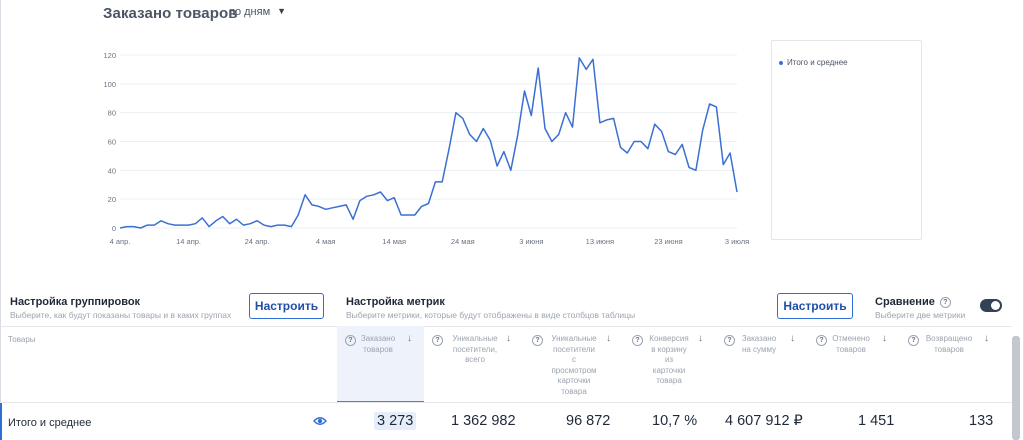 The image size is (1024, 440). What do you see at coordinates (257, 241) in the screenshot?
I see `x-tick-label: 24 апр.` at bounding box center [257, 241].